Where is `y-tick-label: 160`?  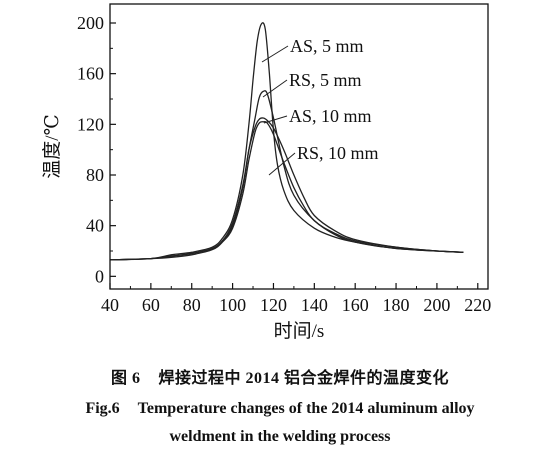 y-tick-label: 160 is located at coordinates (90, 74).